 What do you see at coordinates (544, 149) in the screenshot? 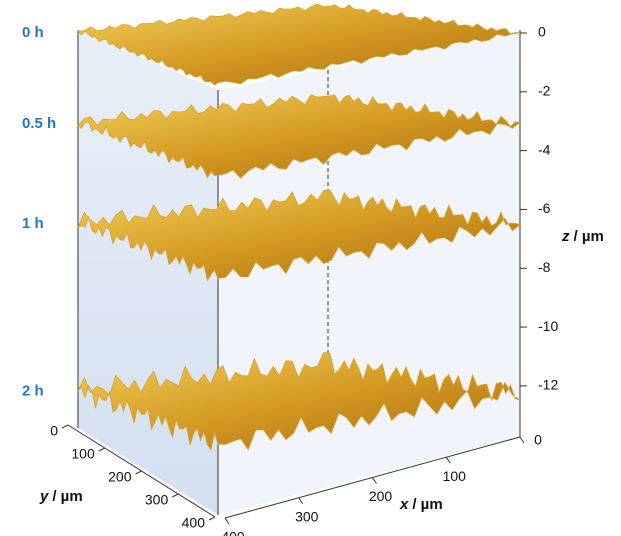
I see `z-tick-label: -4` at bounding box center [544, 149].